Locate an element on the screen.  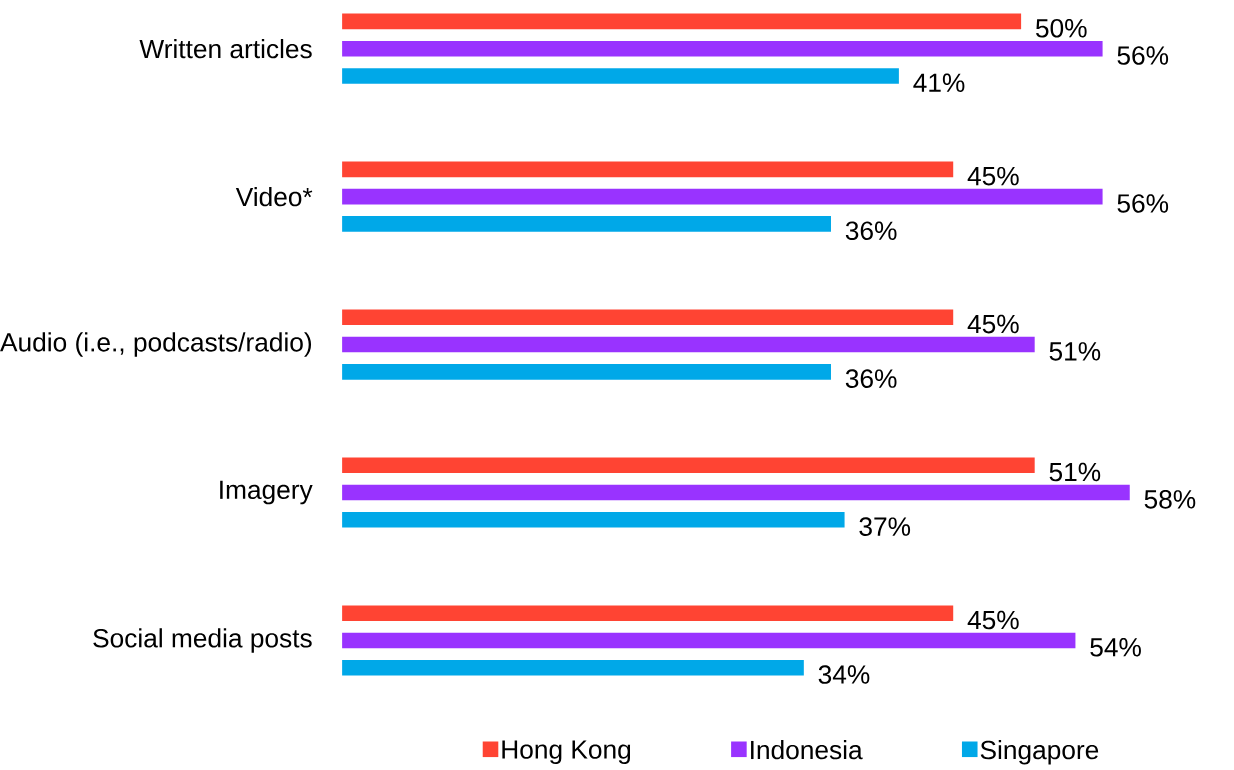
y-tick-label: Audio (i.e., podcasts/radio) is located at coordinates (156, 344).